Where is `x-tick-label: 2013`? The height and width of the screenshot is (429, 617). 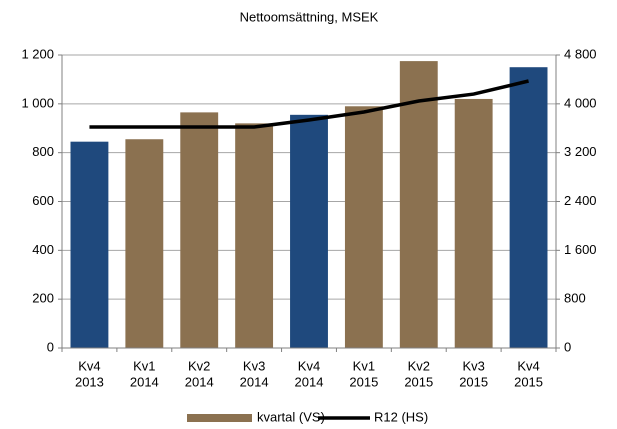
x-tick-label: 2013 is located at coordinates (89, 381).